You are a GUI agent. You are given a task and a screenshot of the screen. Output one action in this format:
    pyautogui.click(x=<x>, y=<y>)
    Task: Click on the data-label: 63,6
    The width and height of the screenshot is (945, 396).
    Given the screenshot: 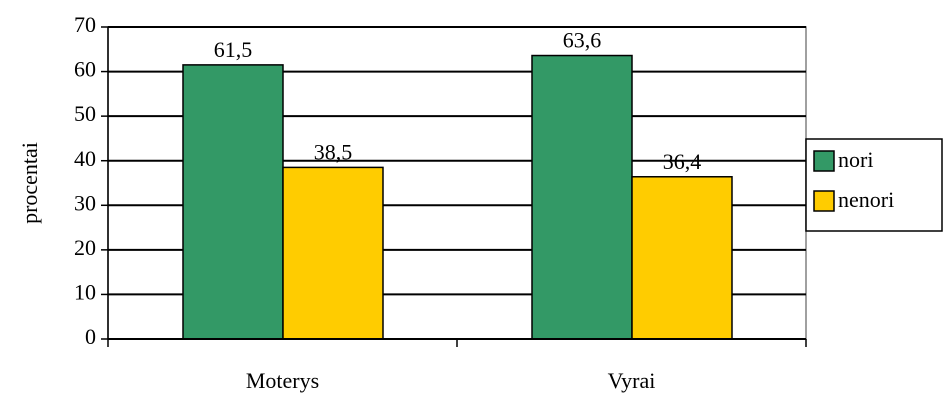 What is the action you would take?
    pyautogui.click(x=582, y=40)
    